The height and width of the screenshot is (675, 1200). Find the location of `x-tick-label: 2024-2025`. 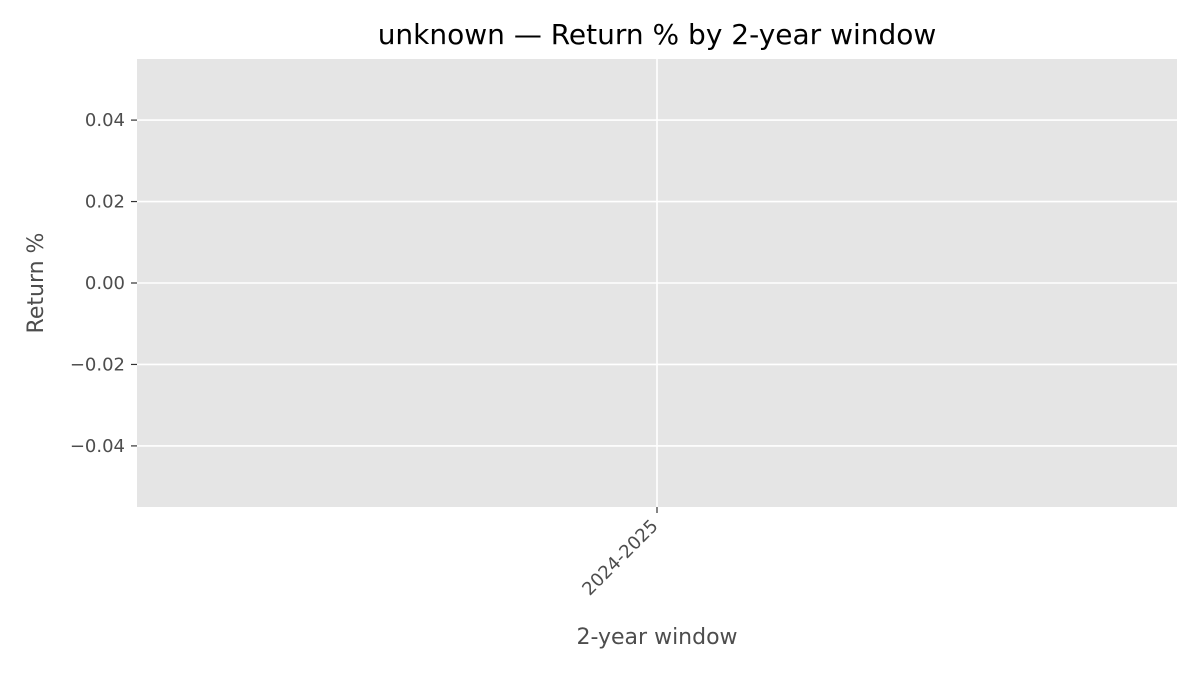

x-tick-label: 2024-2025 is located at coordinates (620, 558).